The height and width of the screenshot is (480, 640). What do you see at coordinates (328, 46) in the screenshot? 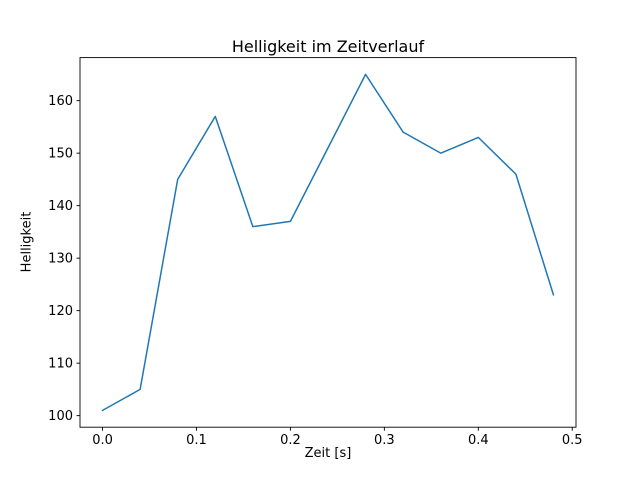
I see `chart-title: Helligkeit im Zeitverlauf` at bounding box center [328, 46].